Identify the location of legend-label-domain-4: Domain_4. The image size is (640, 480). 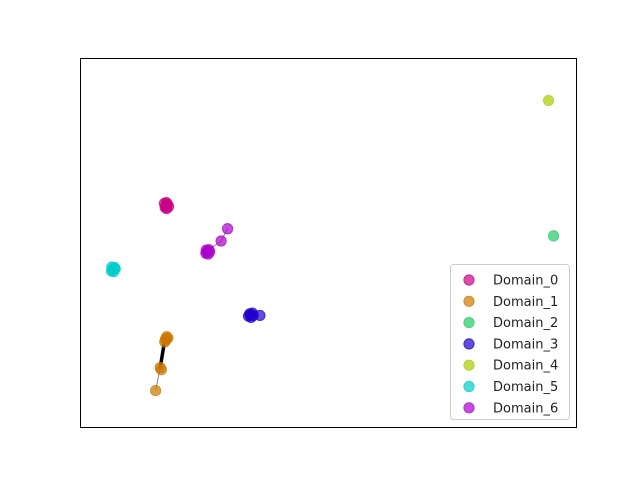
(525, 366).